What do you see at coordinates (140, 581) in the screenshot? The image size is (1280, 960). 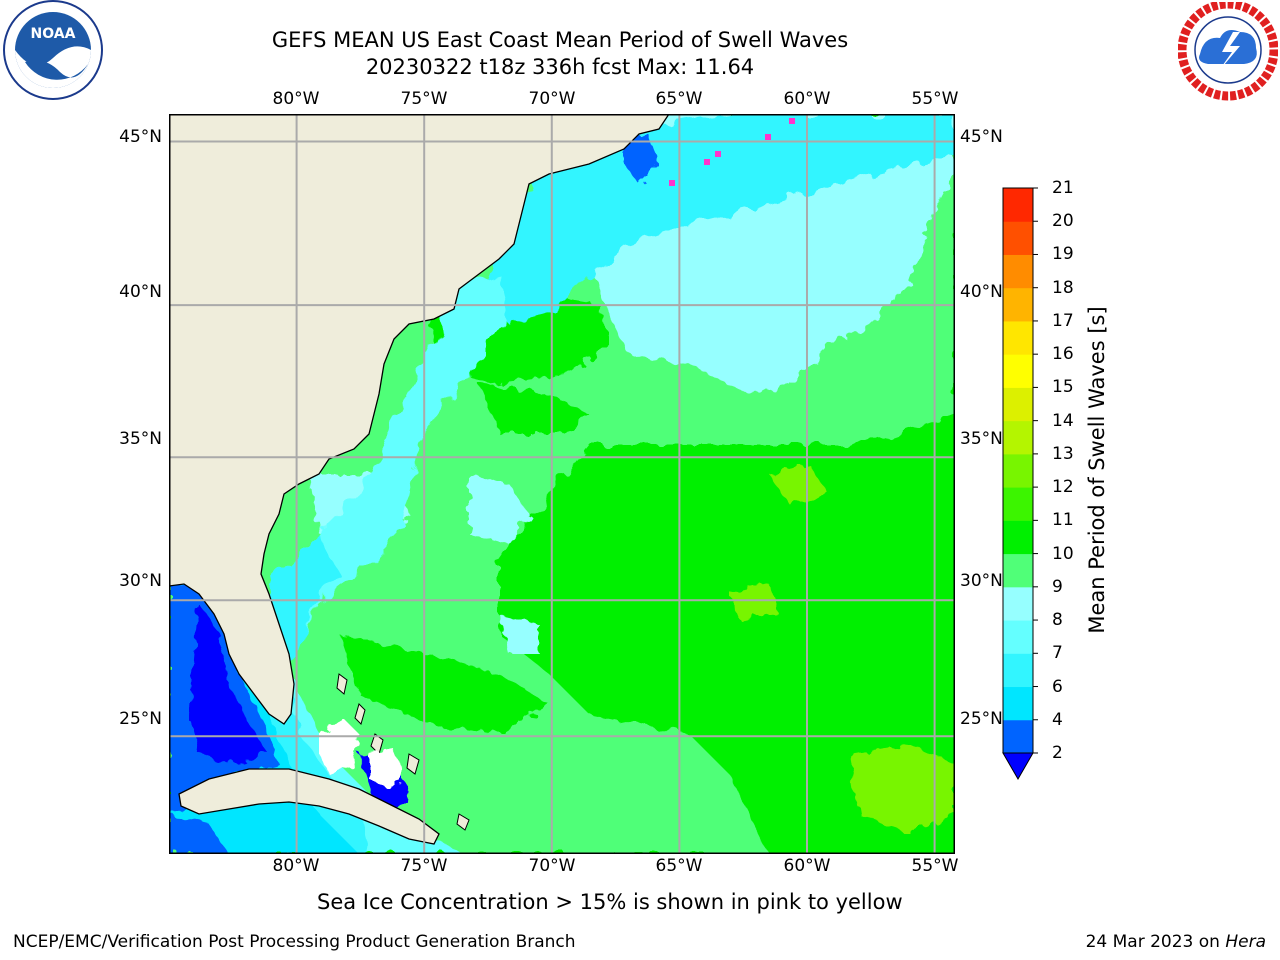 I see `lat-label-left-30n: 30°N` at bounding box center [140, 581].